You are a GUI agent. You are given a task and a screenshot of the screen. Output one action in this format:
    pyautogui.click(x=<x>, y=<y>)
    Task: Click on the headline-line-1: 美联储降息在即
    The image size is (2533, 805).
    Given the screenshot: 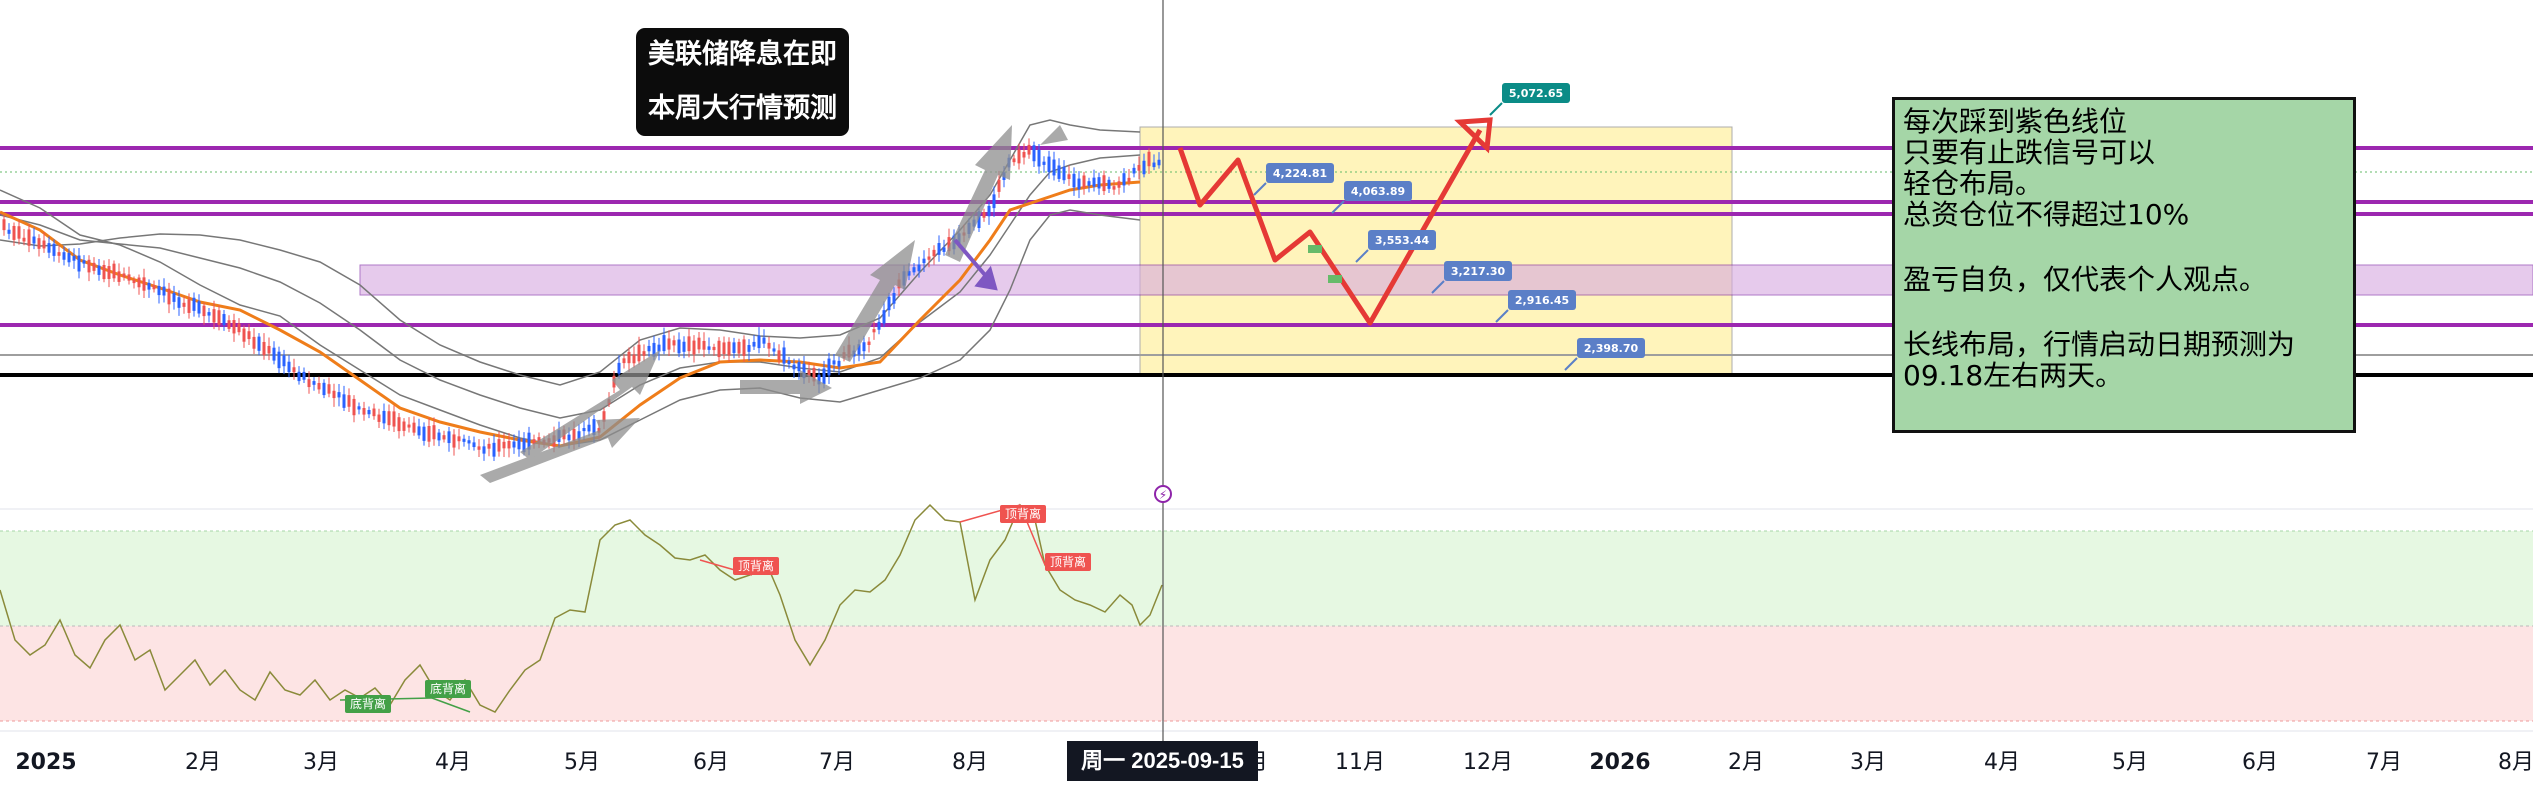 What is the action you would take?
    pyautogui.click(x=742, y=54)
    